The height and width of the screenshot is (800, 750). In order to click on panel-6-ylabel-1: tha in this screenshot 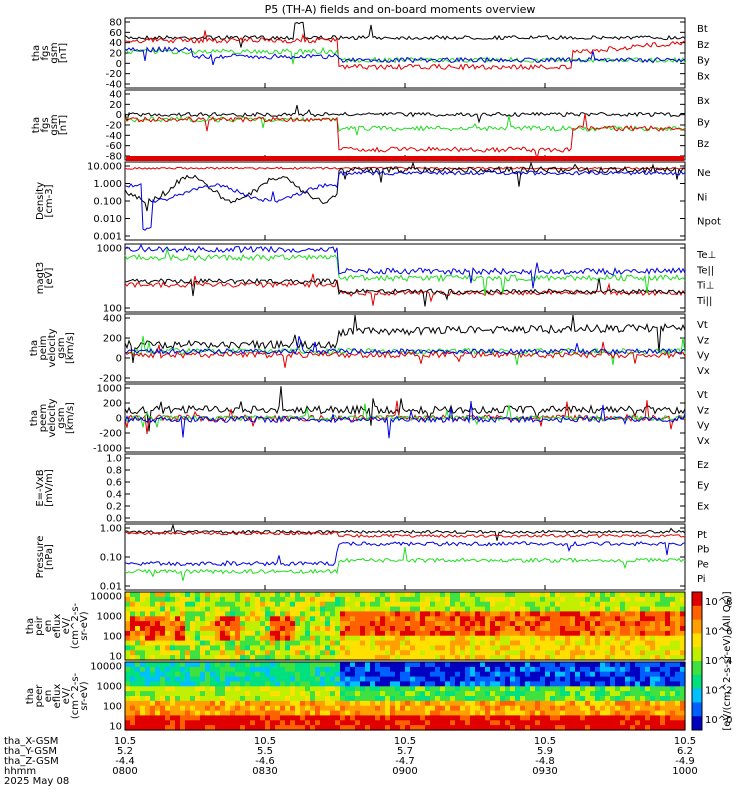, I will do `click(34, 418)`.